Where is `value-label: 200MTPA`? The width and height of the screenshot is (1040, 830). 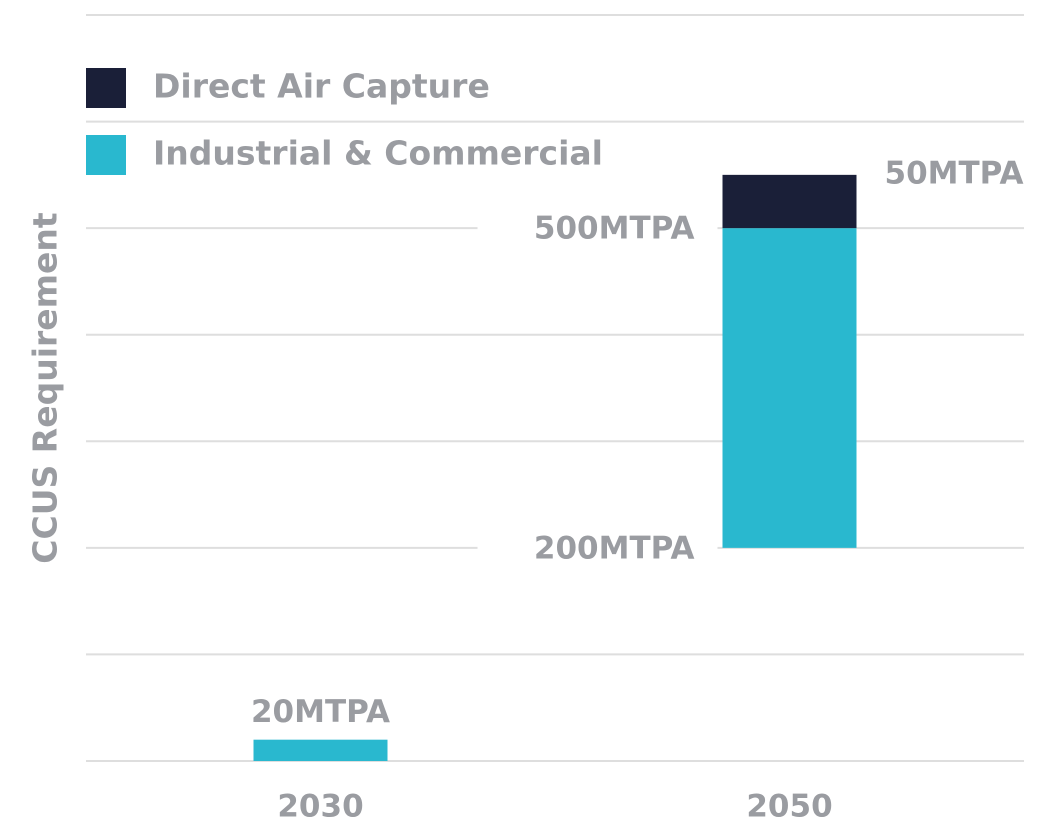 value-label: 200MTPA is located at coordinates (614, 548).